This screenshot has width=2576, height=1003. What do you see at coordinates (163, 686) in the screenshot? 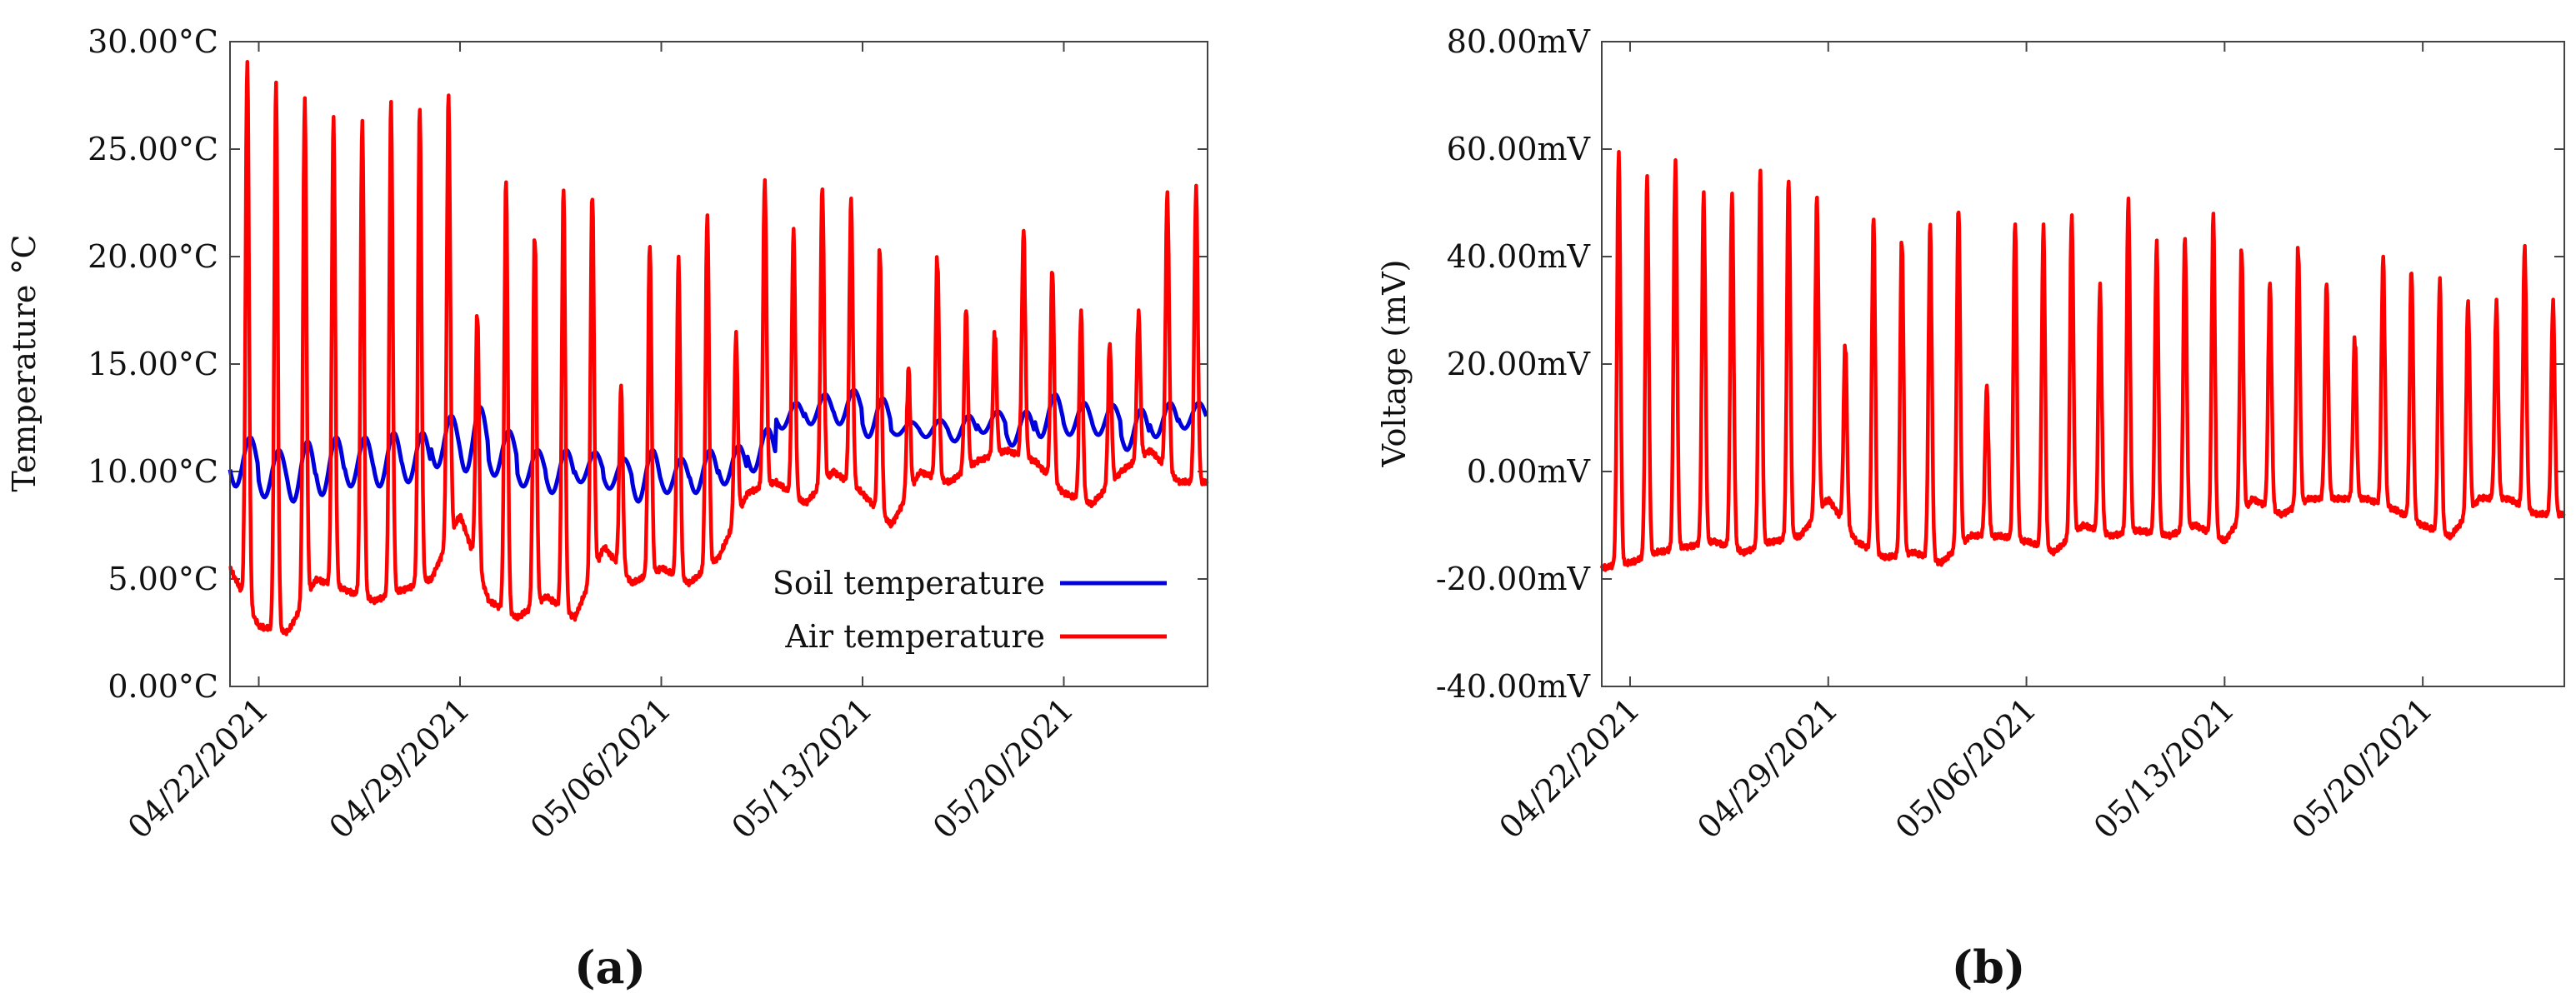
I see `y-tick-label: 0.00°C` at bounding box center [163, 686].